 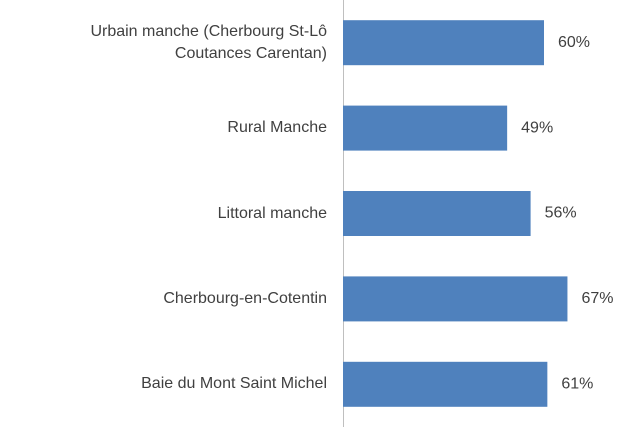 I want to click on category-label: Baie du Mont Saint Michel, so click(x=234, y=384).